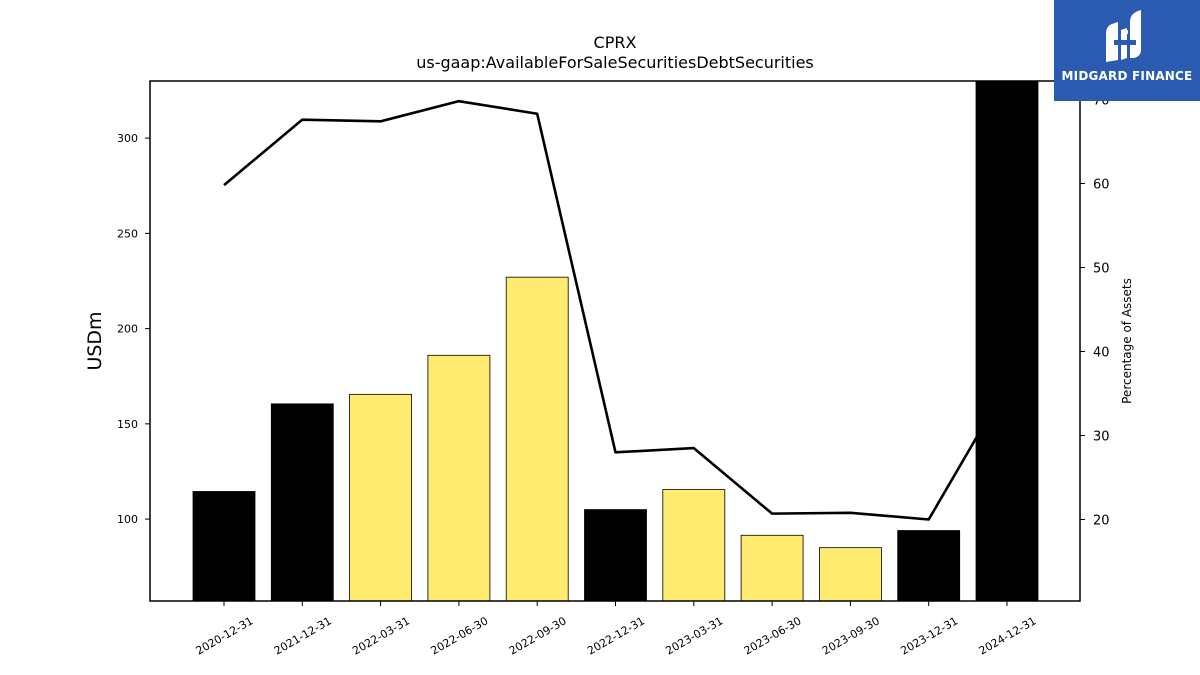 The width and height of the screenshot is (1200, 675). Describe the element at coordinates (95, 340) in the screenshot. I see `y-axis-label: USDm` at that location.